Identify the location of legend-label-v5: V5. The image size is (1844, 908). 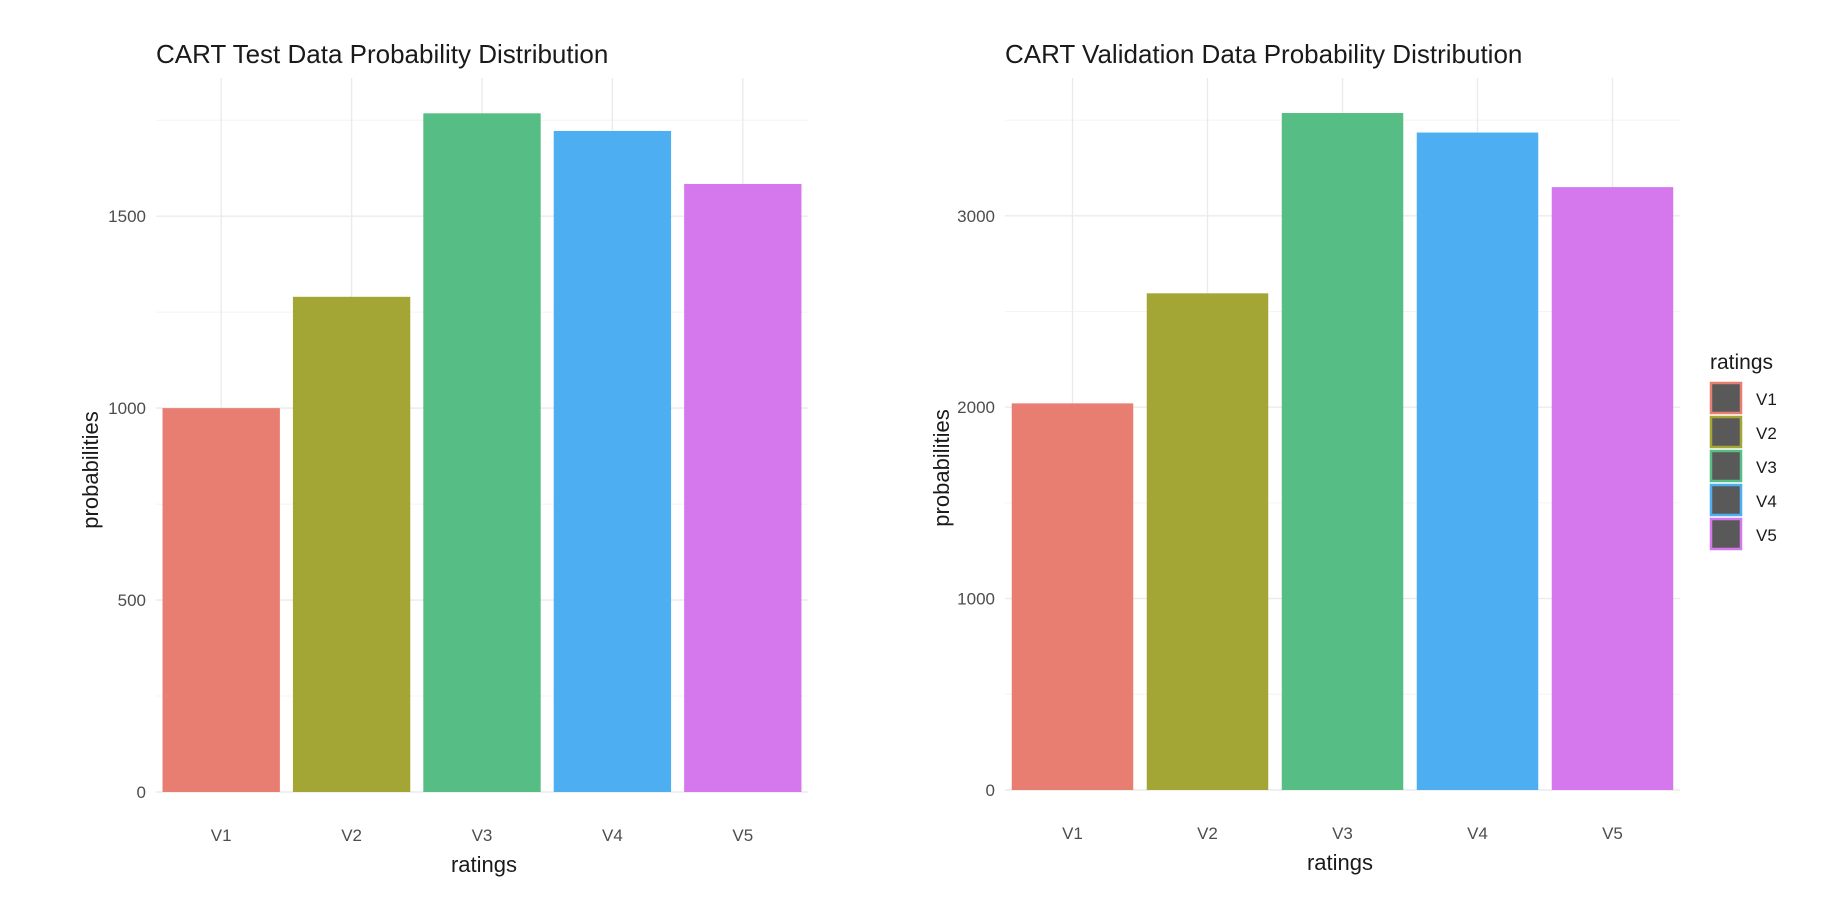
(1766, 535).